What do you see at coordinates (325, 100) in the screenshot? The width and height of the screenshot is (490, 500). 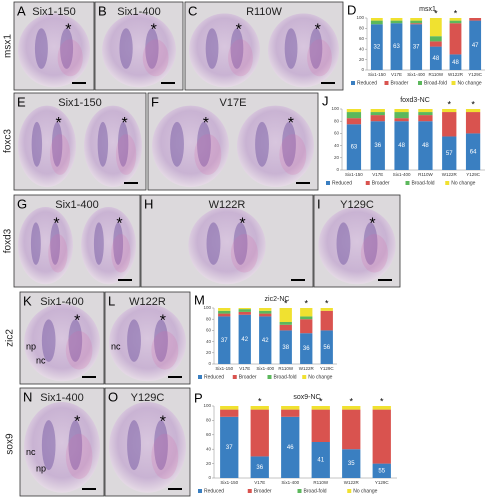 I see `panel-letter: J` at bounding box center [325, 100].